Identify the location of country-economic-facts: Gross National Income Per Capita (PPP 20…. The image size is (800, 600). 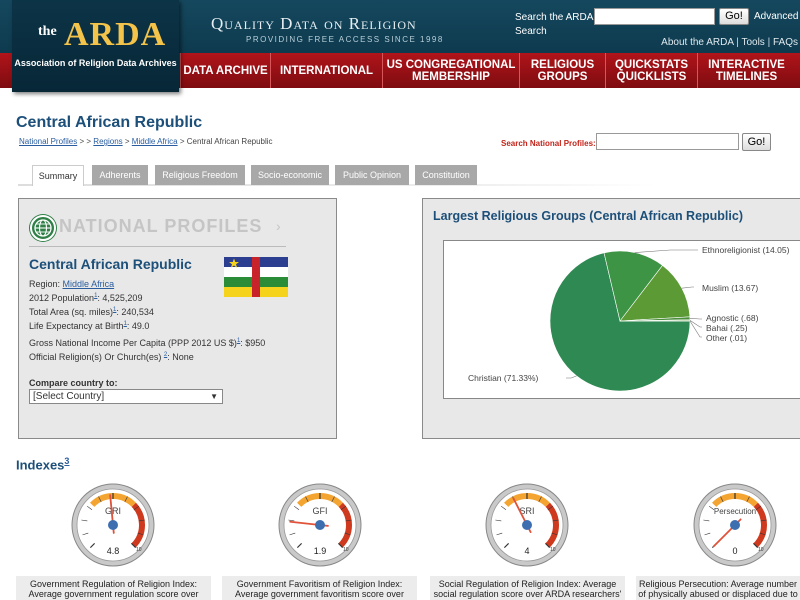
(147, 349).